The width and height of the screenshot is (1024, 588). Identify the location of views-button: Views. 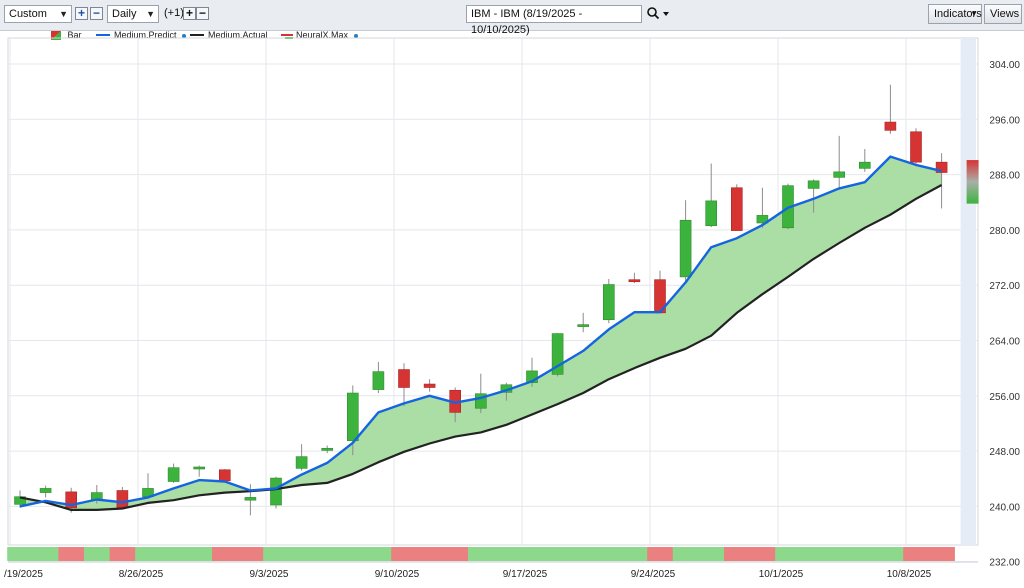
(1003, 14).